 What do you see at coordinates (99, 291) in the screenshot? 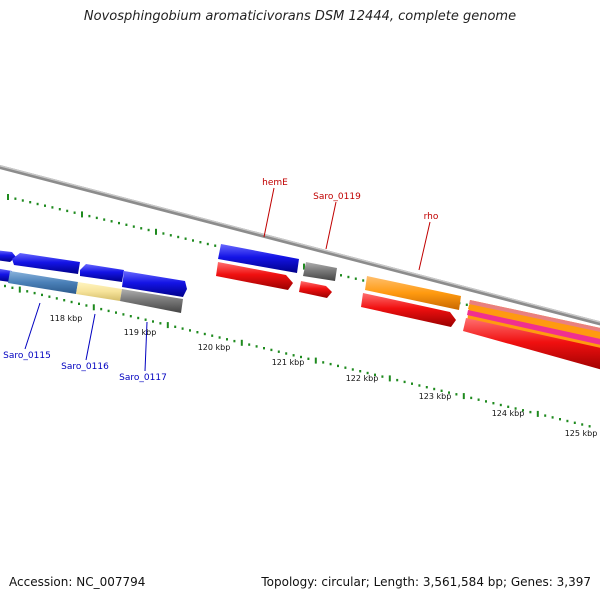
I see `saro-0116-feature` at bounding box center [99, 291].